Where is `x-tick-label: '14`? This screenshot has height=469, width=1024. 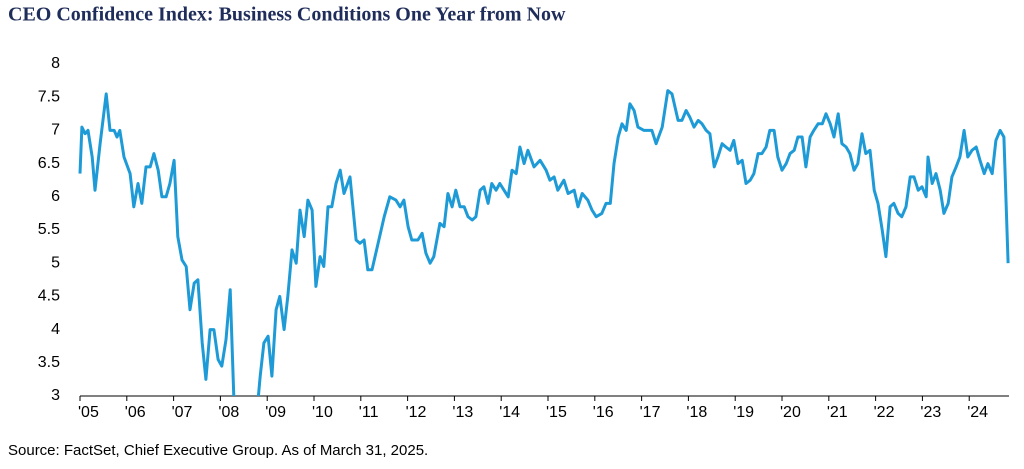
x-tick-label: '14 is located at coordinates (509, 412).